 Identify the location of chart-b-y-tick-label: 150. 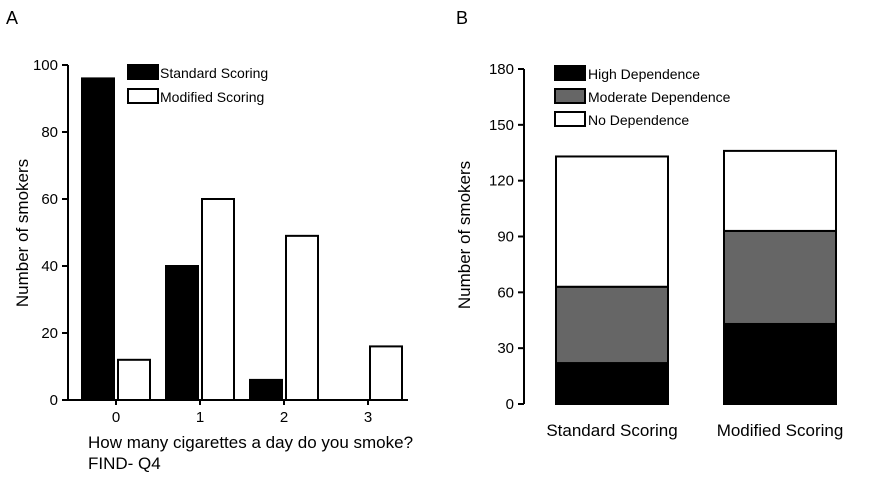
(501, 125).